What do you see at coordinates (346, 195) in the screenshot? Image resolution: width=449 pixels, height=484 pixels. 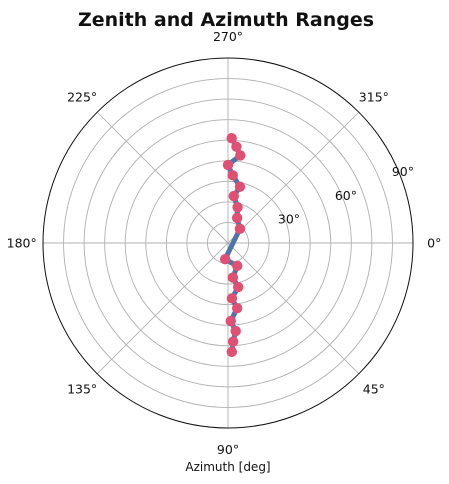 I see `radial-tick-label: 60°` at bounding box center [346, 195].